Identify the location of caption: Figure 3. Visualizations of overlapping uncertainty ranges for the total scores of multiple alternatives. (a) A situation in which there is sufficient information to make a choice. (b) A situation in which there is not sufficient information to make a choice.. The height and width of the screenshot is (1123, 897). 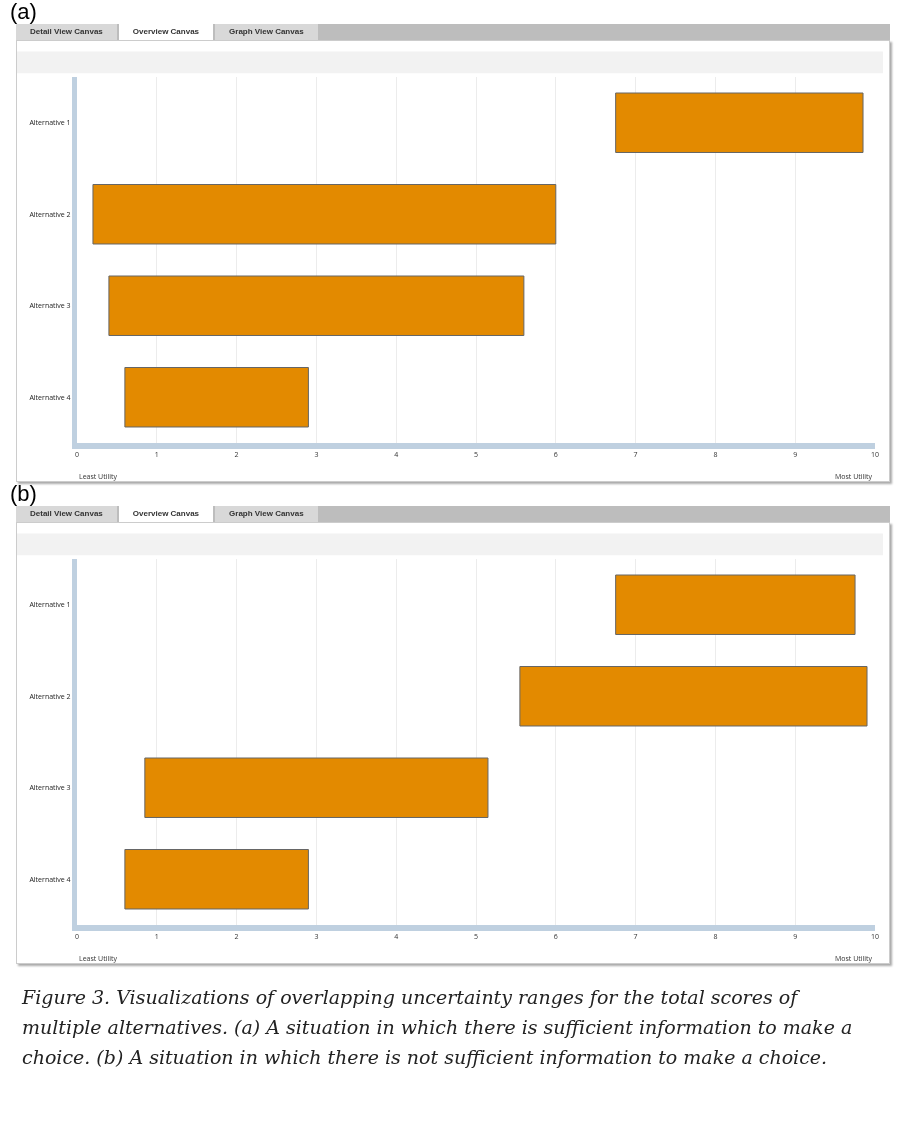
(438, 1027).